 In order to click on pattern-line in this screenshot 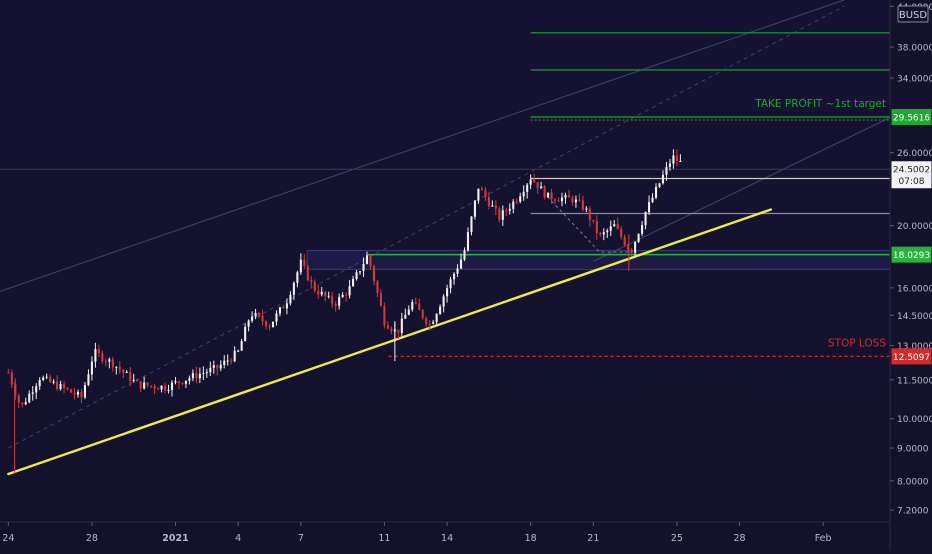, I will do `click(589, 224)`.